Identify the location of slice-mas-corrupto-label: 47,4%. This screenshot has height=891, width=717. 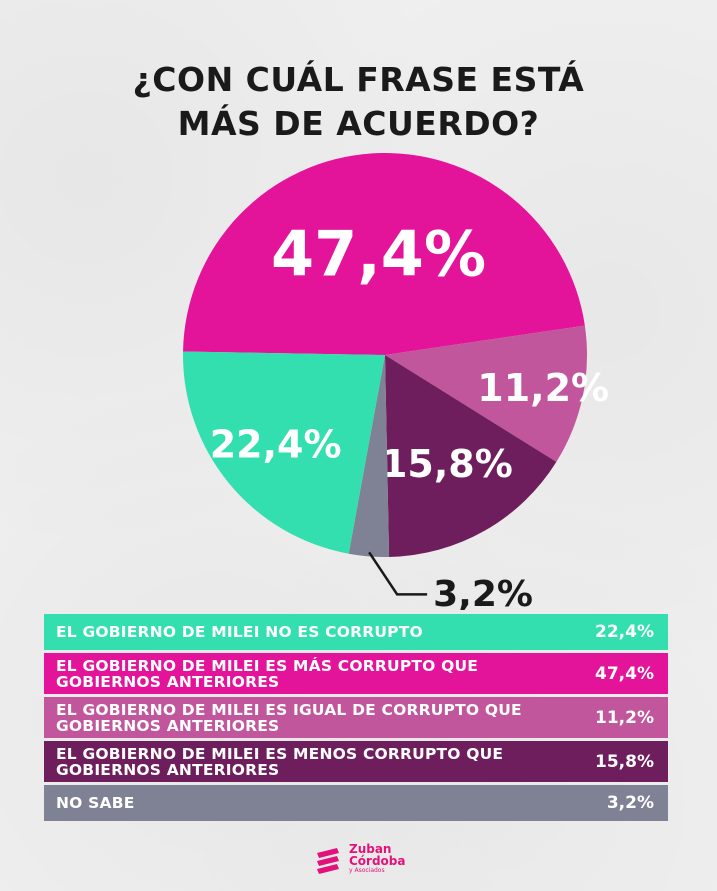
(378, 254).